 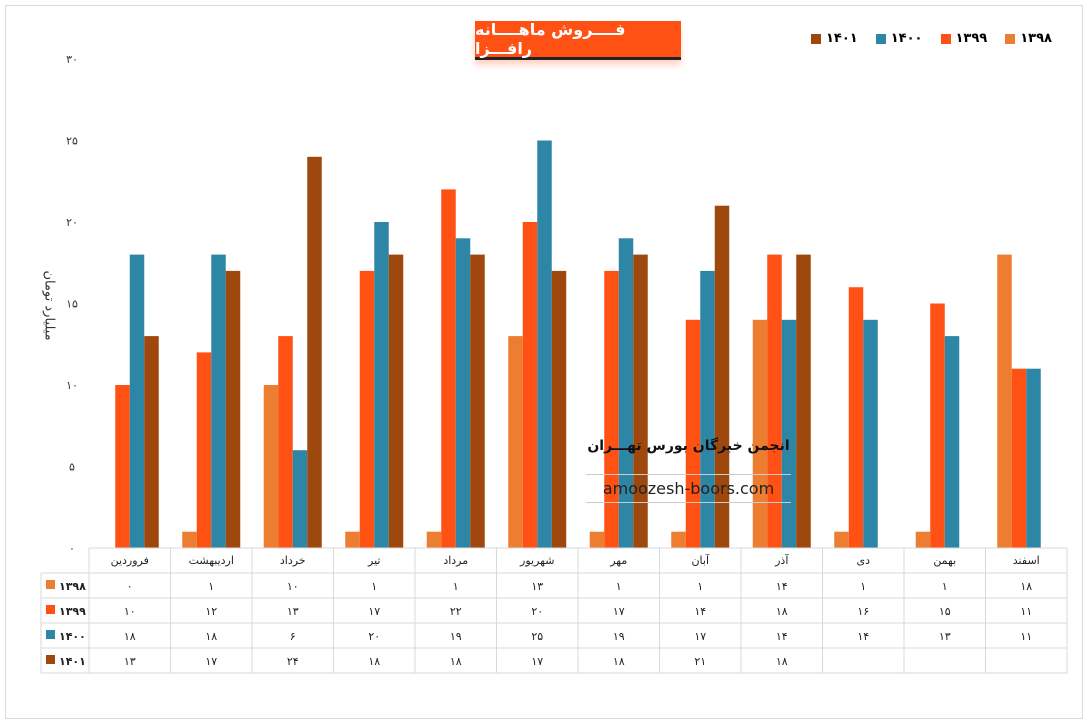 I want to click on legend-item: ۱۴۰۰, so click(x=899, y=38).